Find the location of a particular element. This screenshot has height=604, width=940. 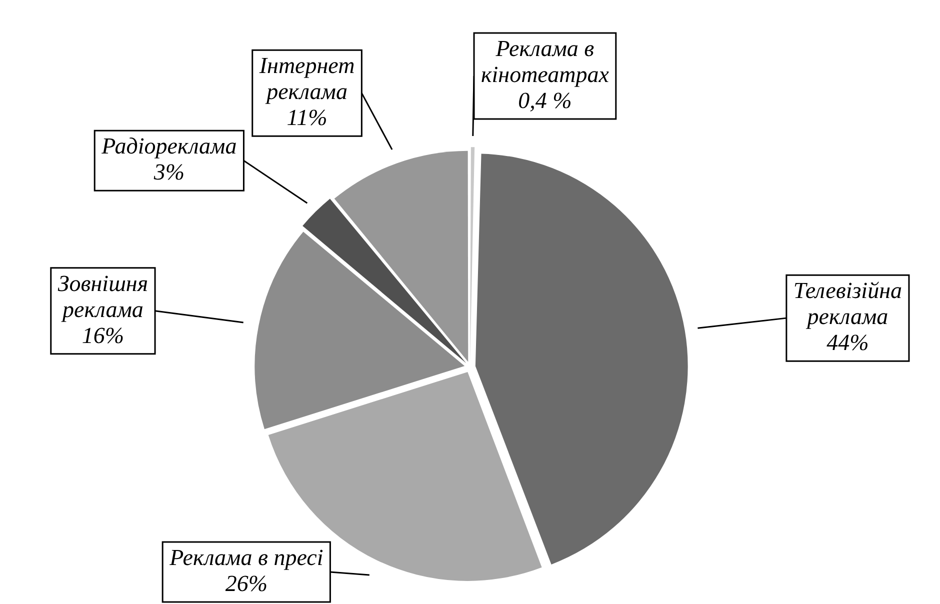

slice-label: Інтернет реклама is located at coordinates (306, 78).